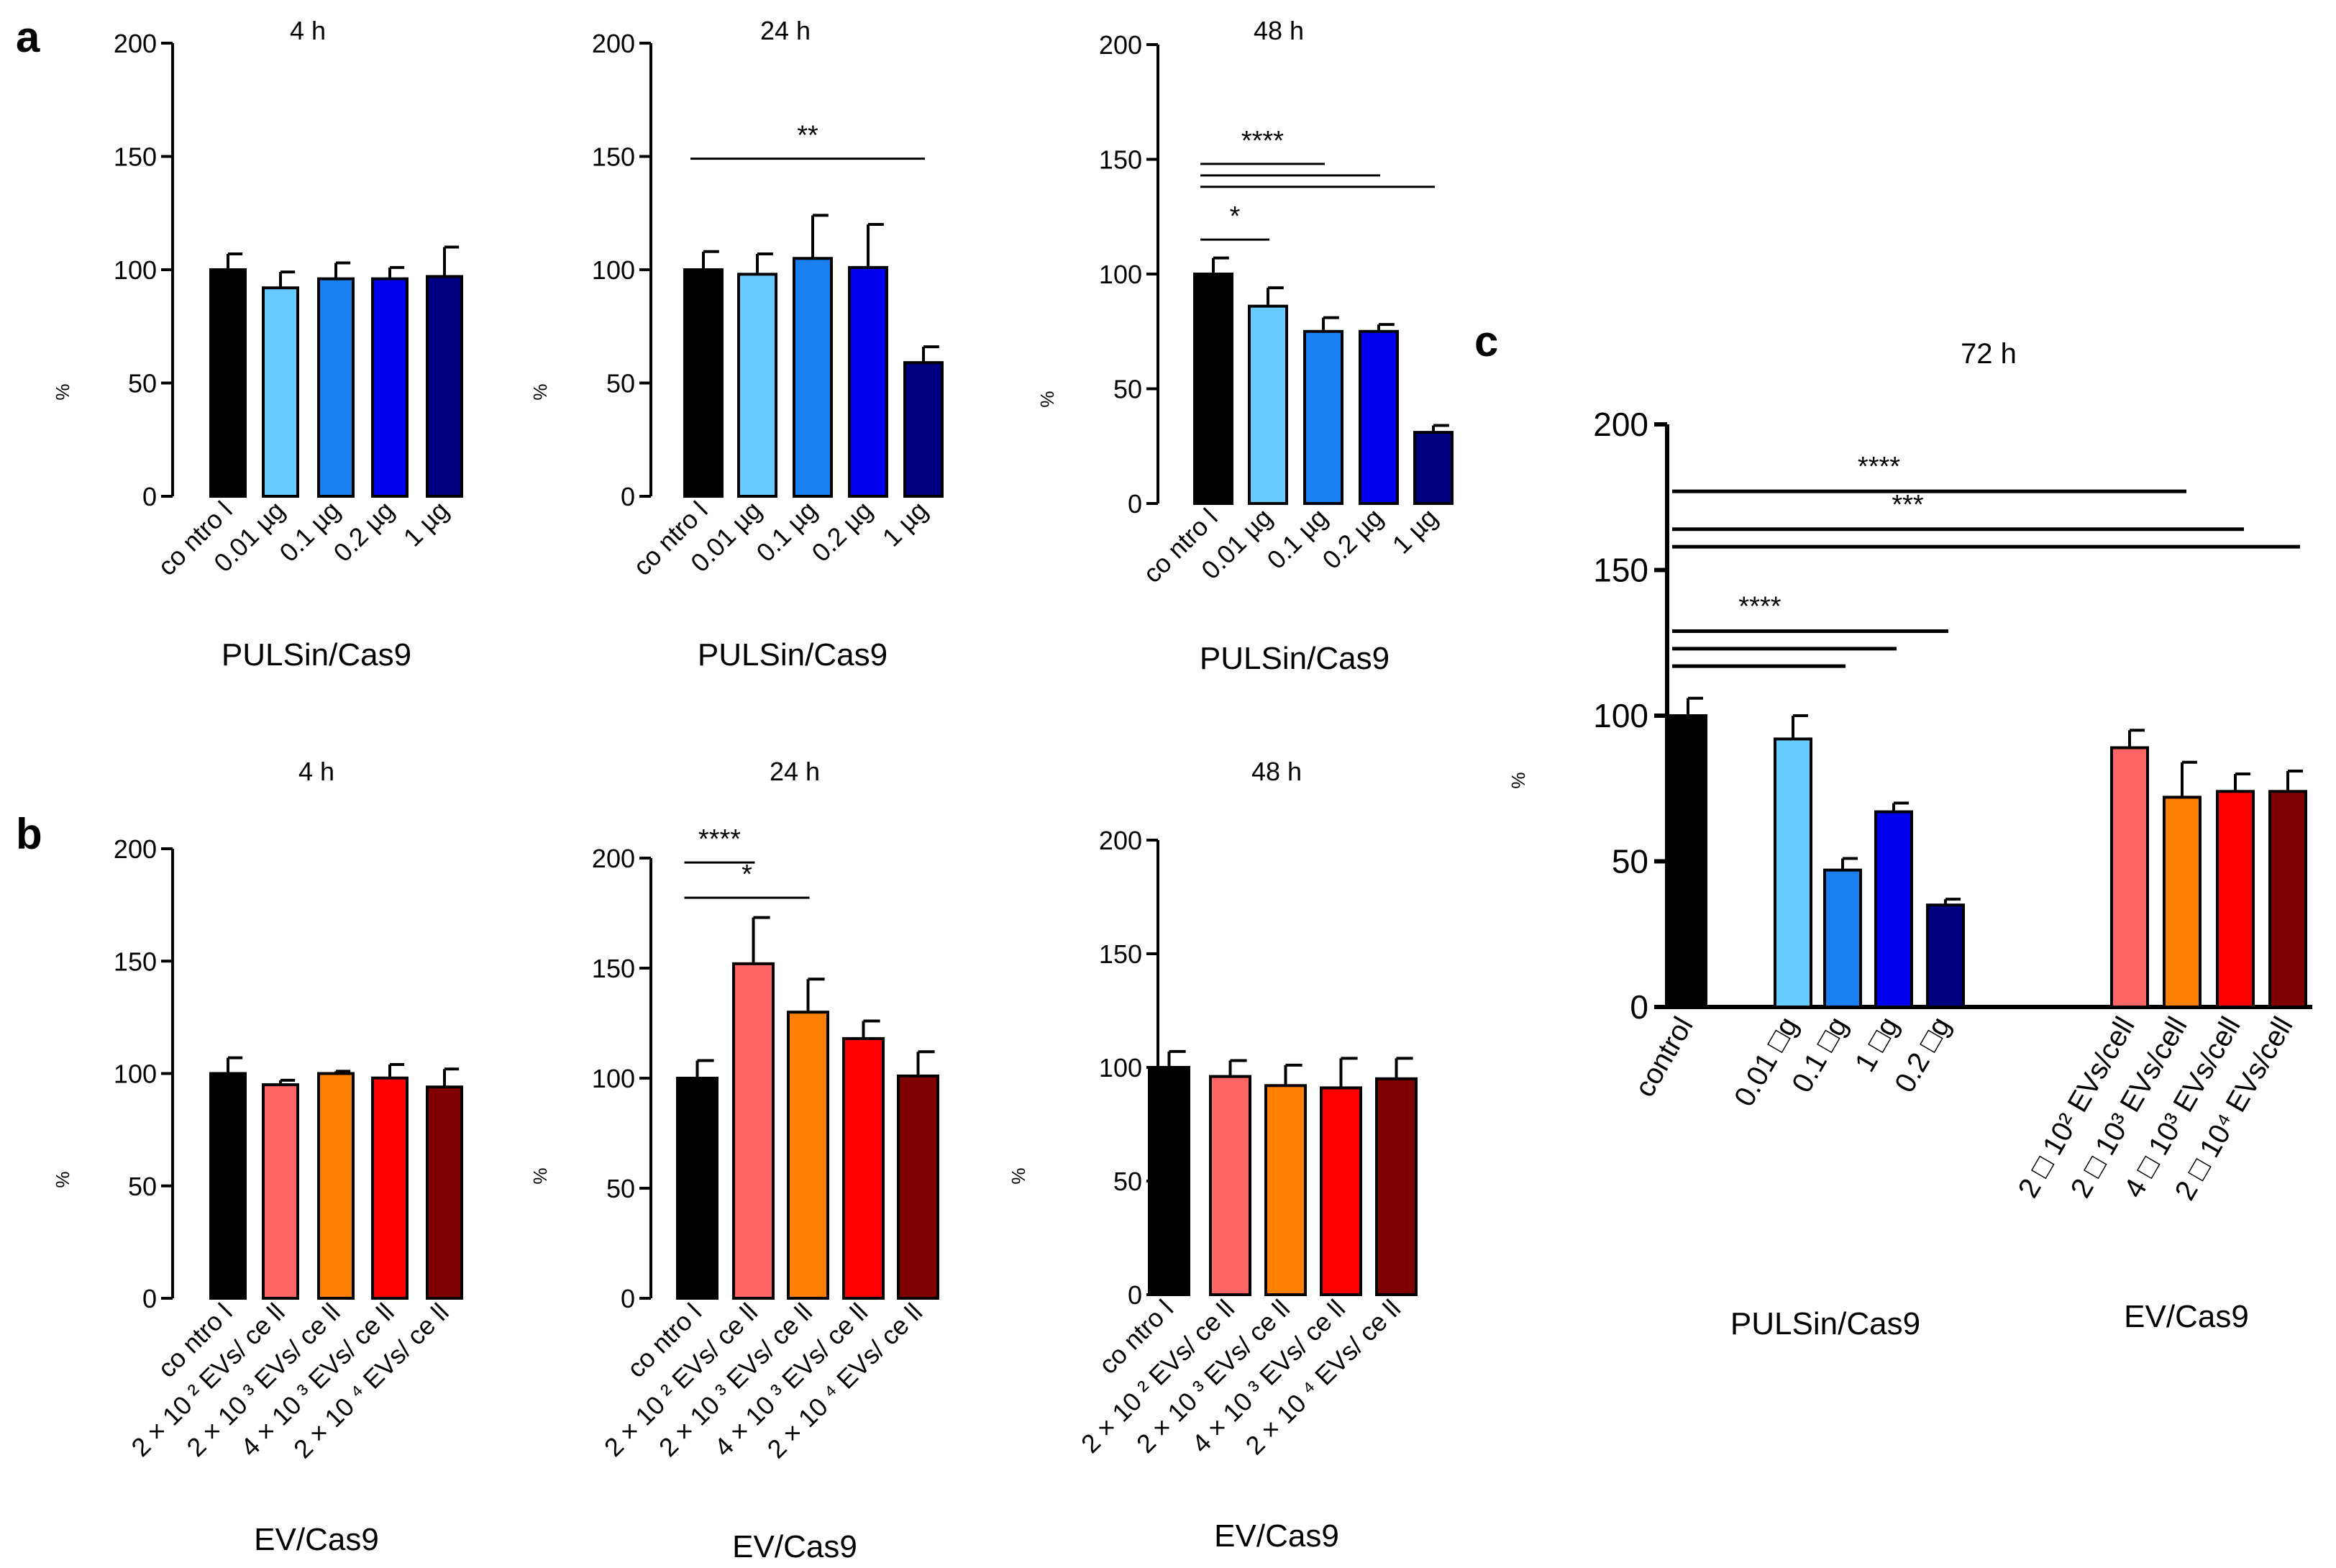 The image size is (2336, 1568). I want to click on panel-label-a: a, so click(28, 37).